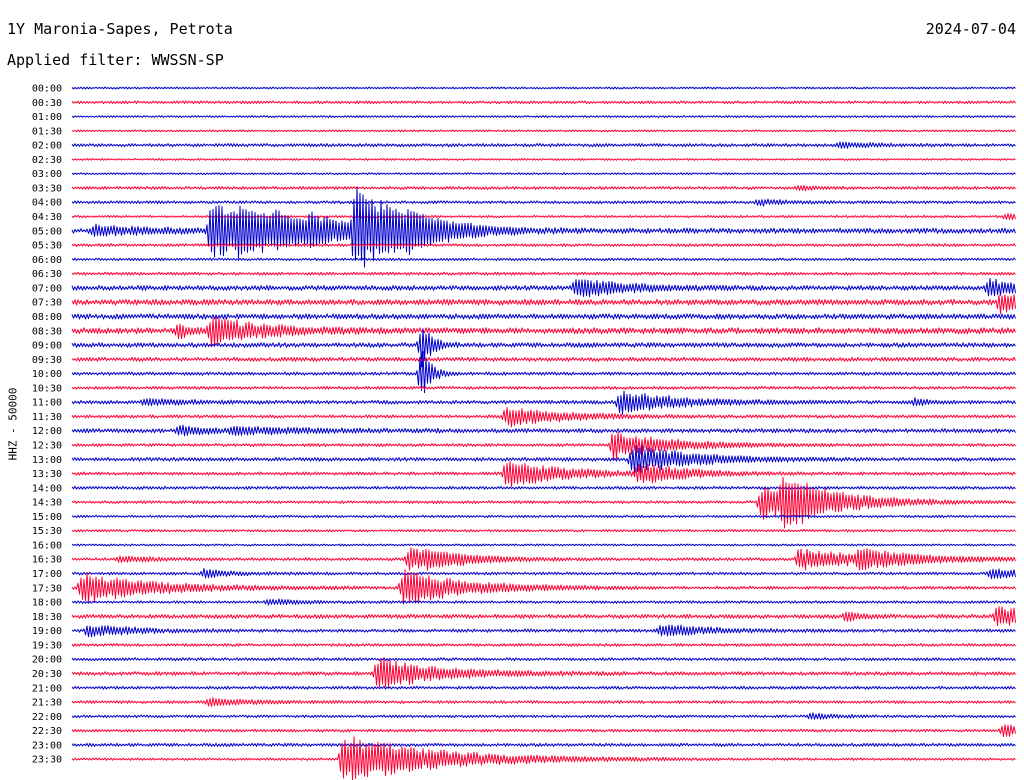  I want to click on date-label: 2024-07-04, so click(970, 29).